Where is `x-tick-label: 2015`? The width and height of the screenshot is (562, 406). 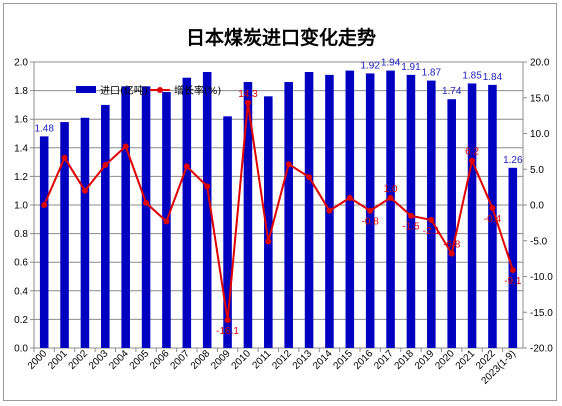 x-tick-label: 2015 is located at coordinates (343, 360).